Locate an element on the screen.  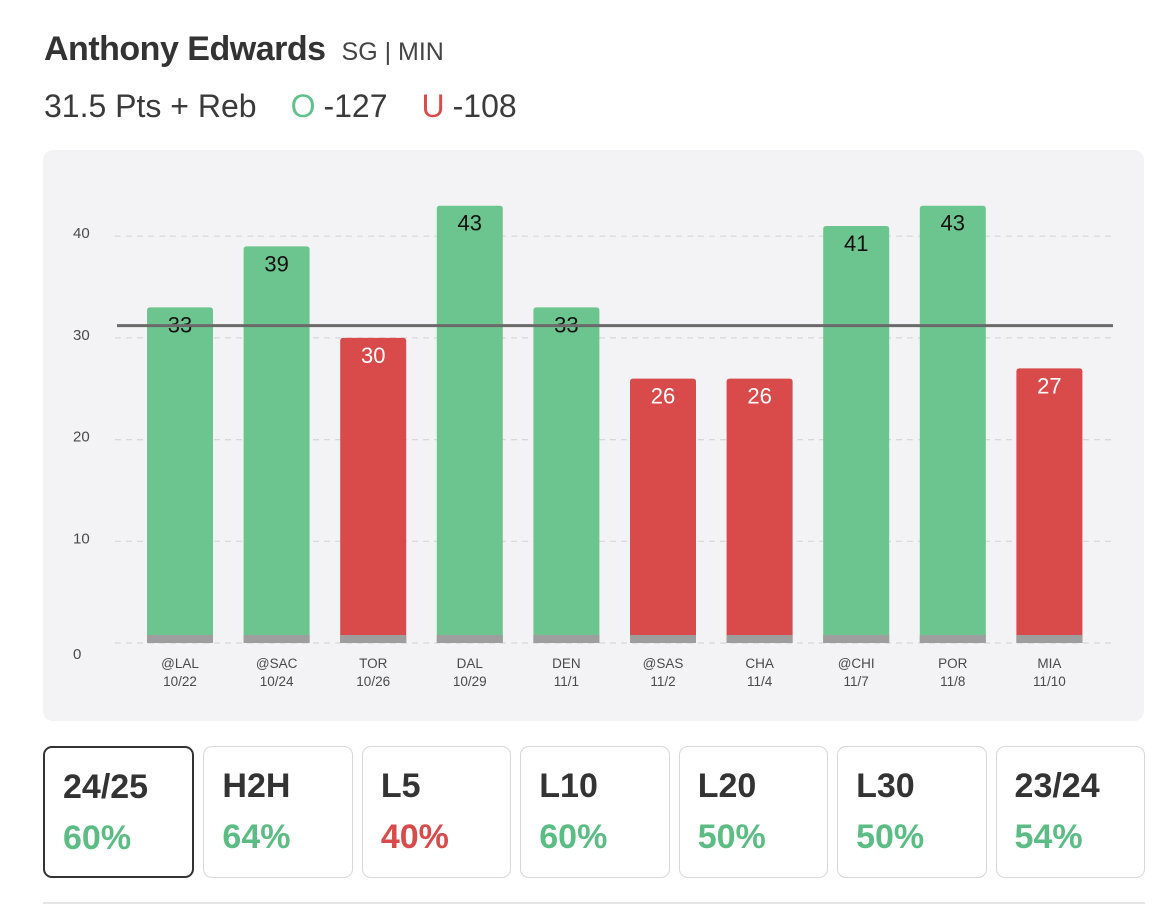
x-tick-date: 10/24 is located at coordinates (277, 681).